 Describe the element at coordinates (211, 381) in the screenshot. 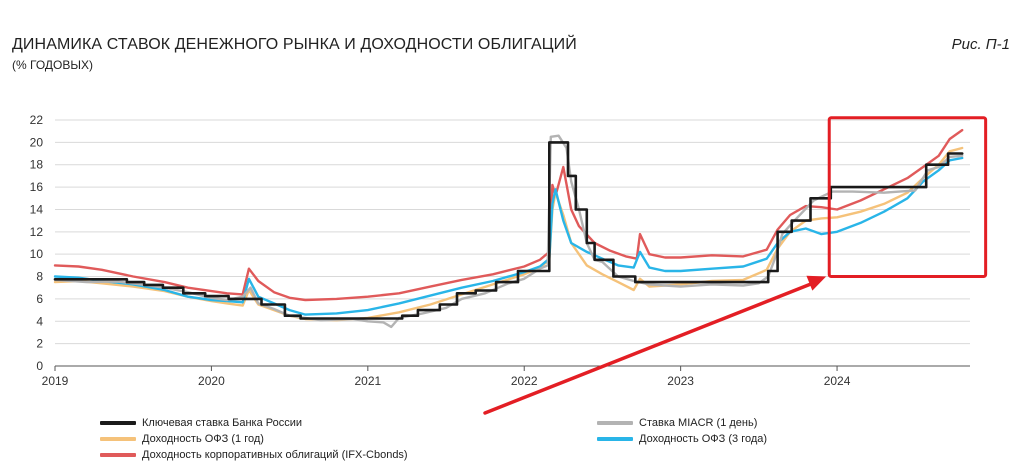

I see `x-tick-label-2020: 2020` at that location.